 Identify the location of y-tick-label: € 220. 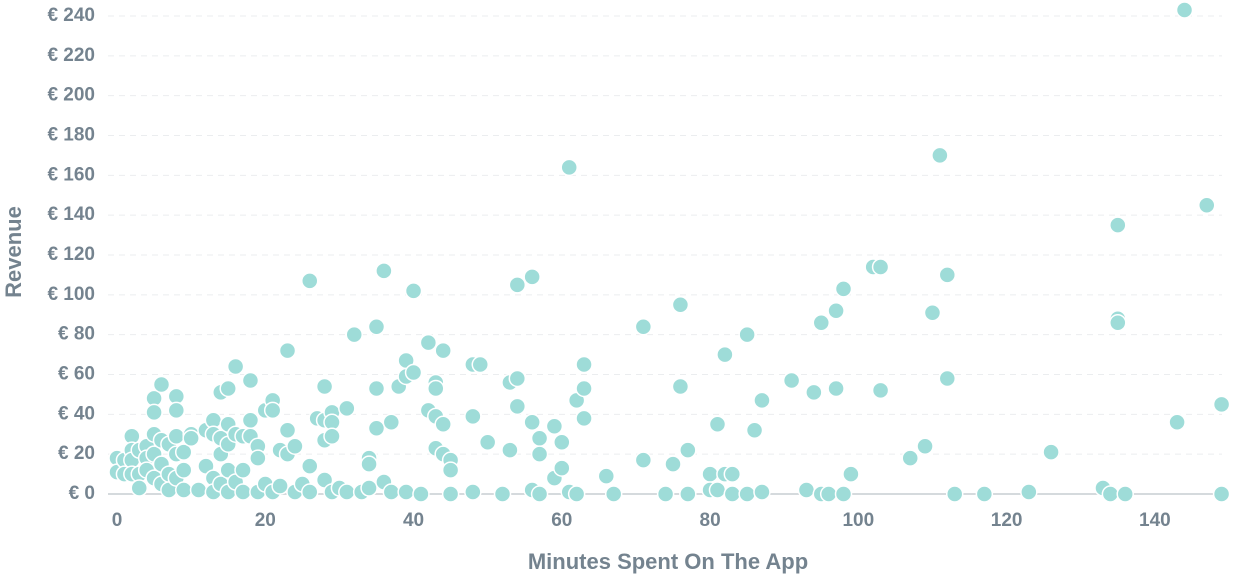
(71, 55).